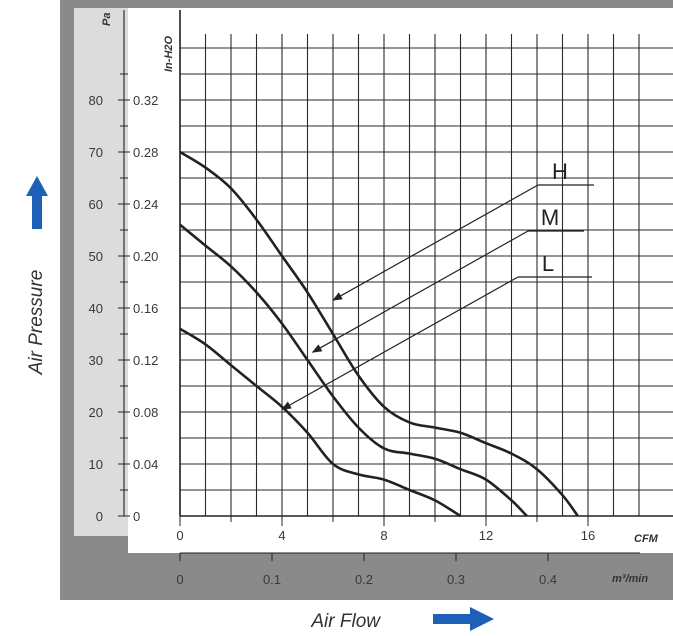  I want to click on x-tick-label: 0, so click(179, 535).